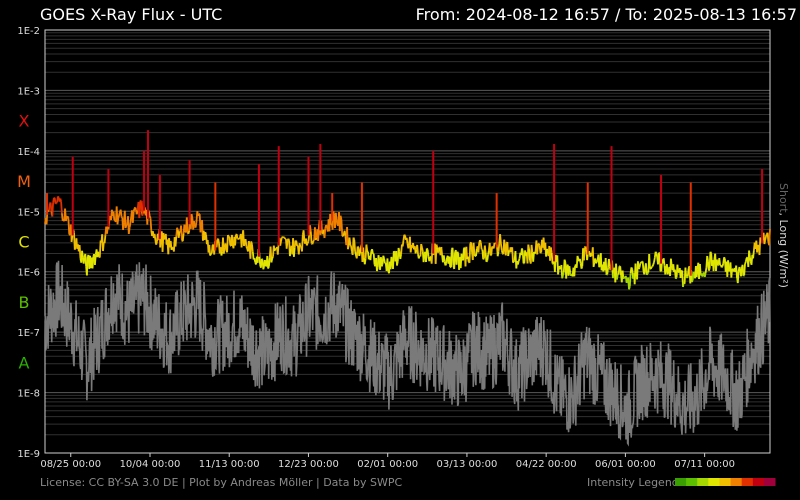  Describe the element at coordinates (24, 302) in the screenshot. I see `flare-class-b: B` at that location.